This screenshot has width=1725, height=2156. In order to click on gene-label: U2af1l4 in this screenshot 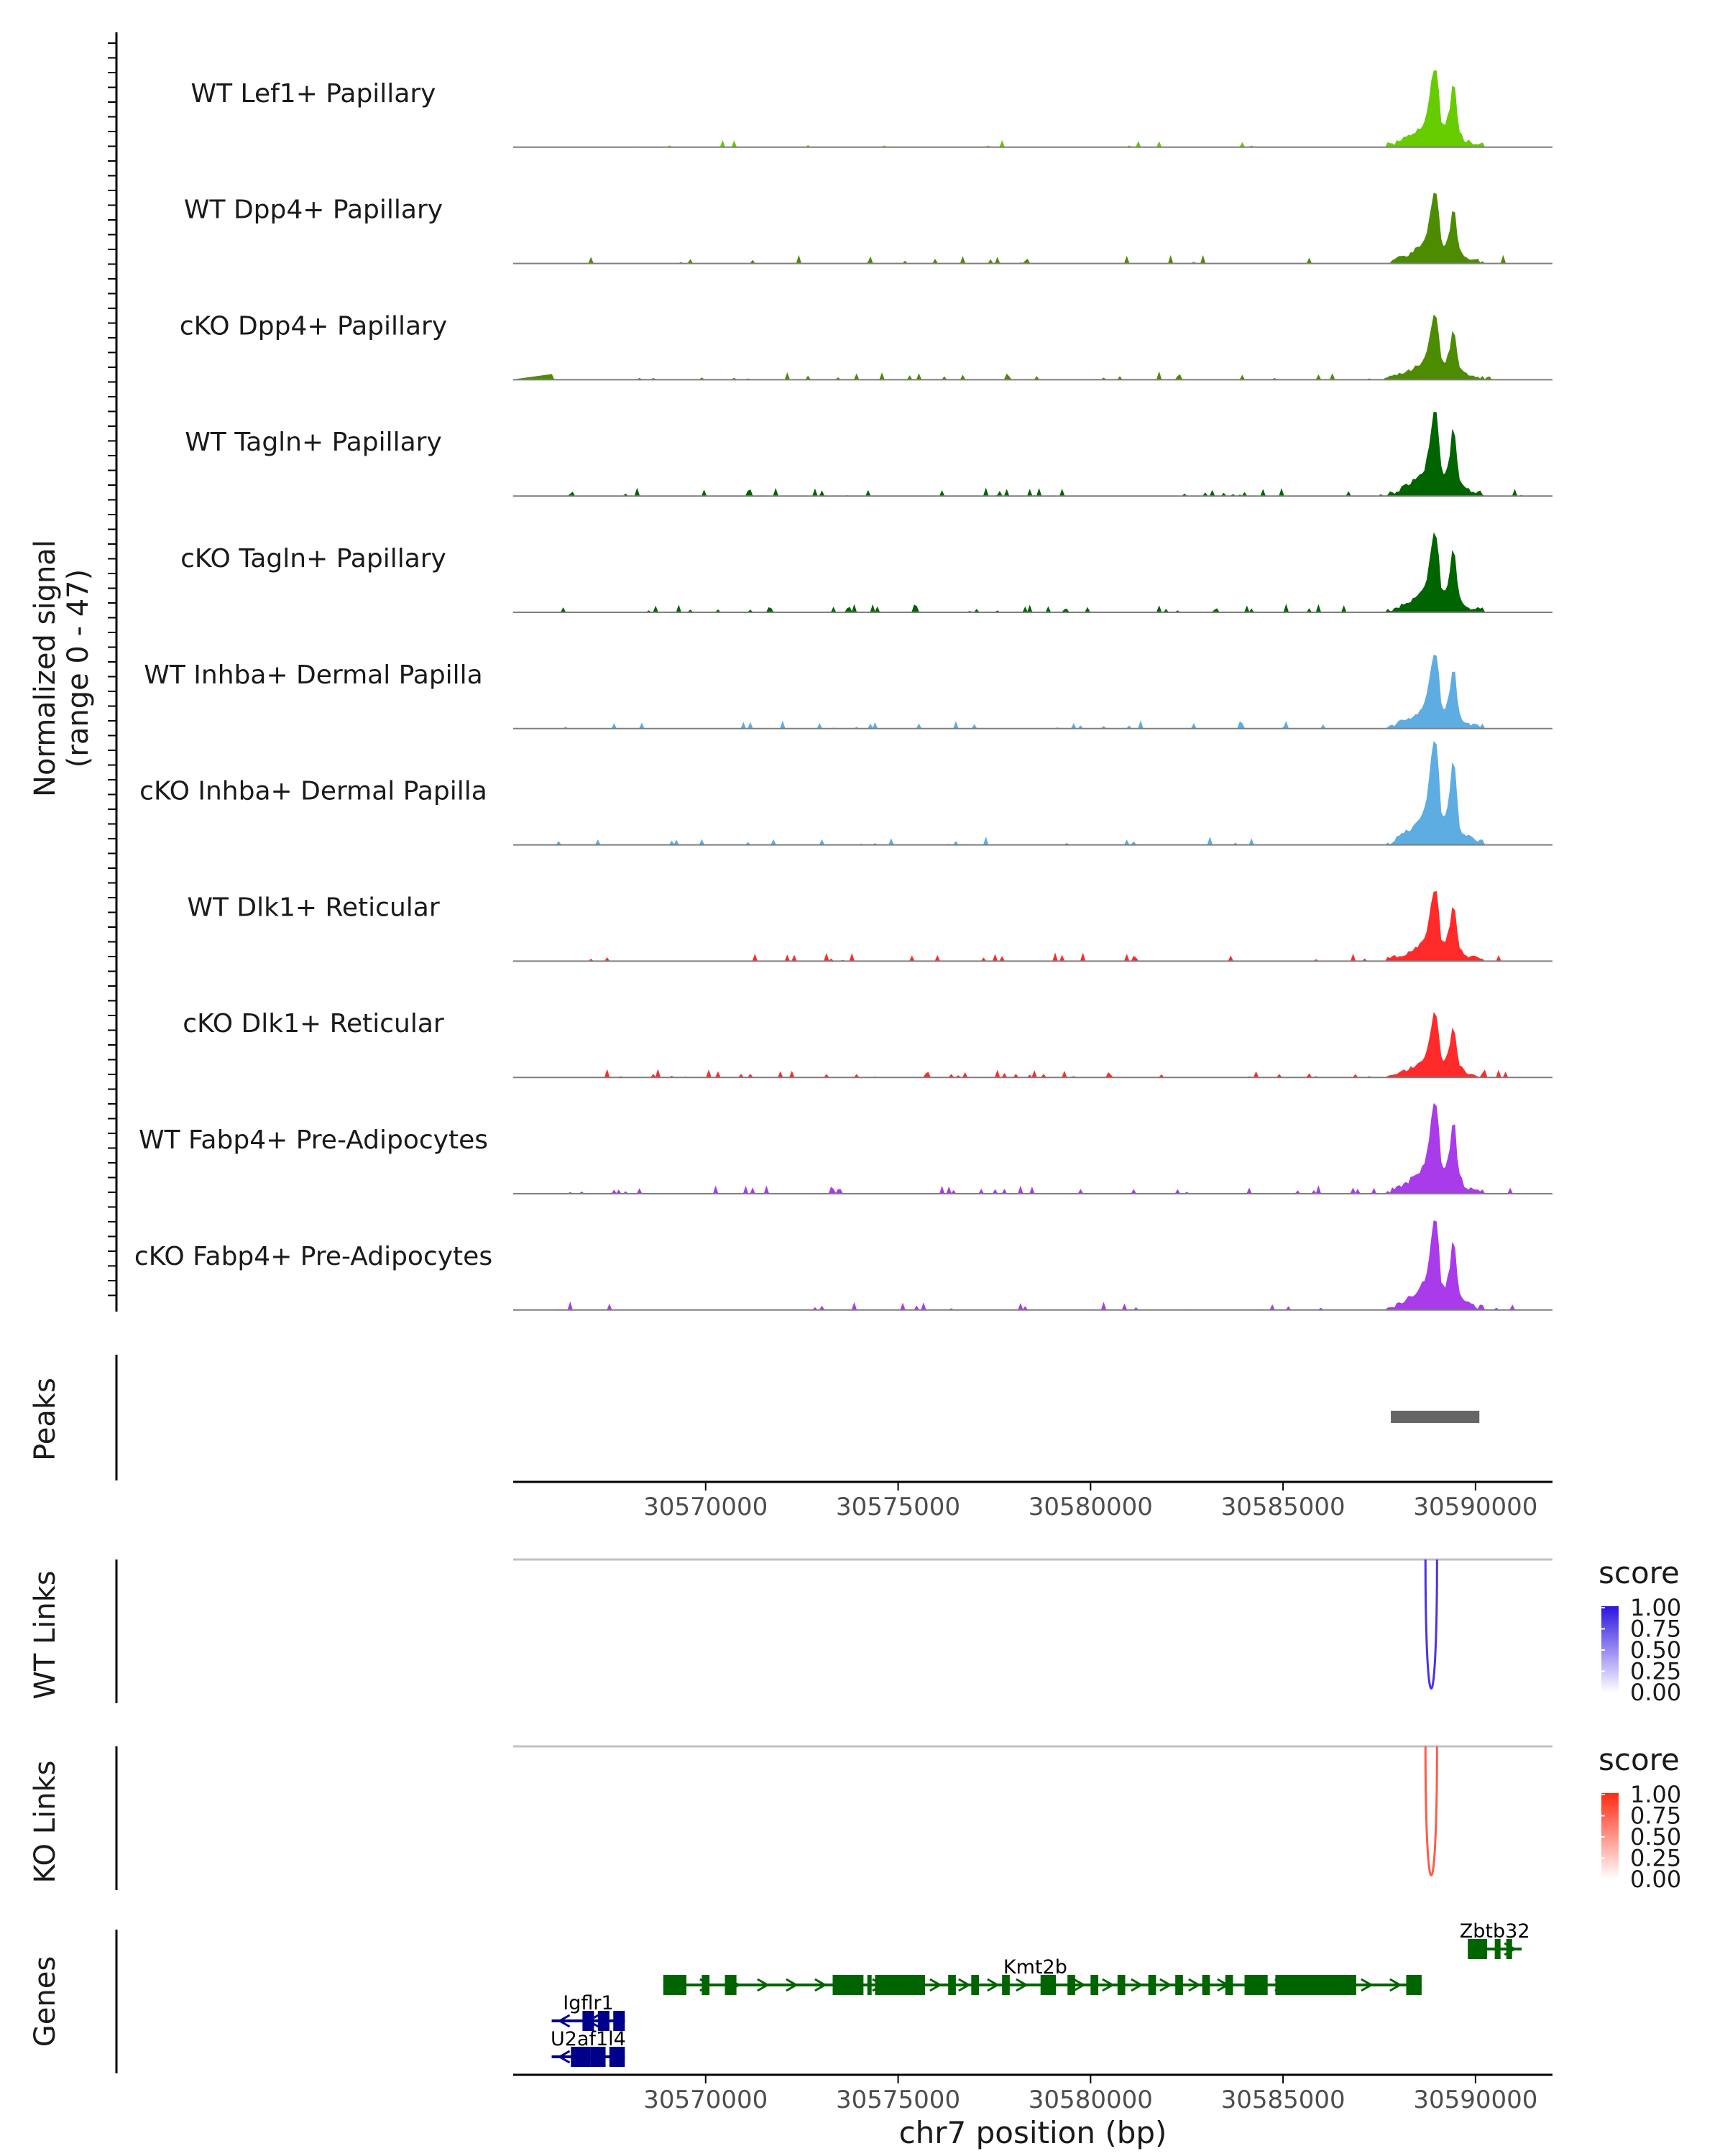, I will do `click(588, 2039)`.